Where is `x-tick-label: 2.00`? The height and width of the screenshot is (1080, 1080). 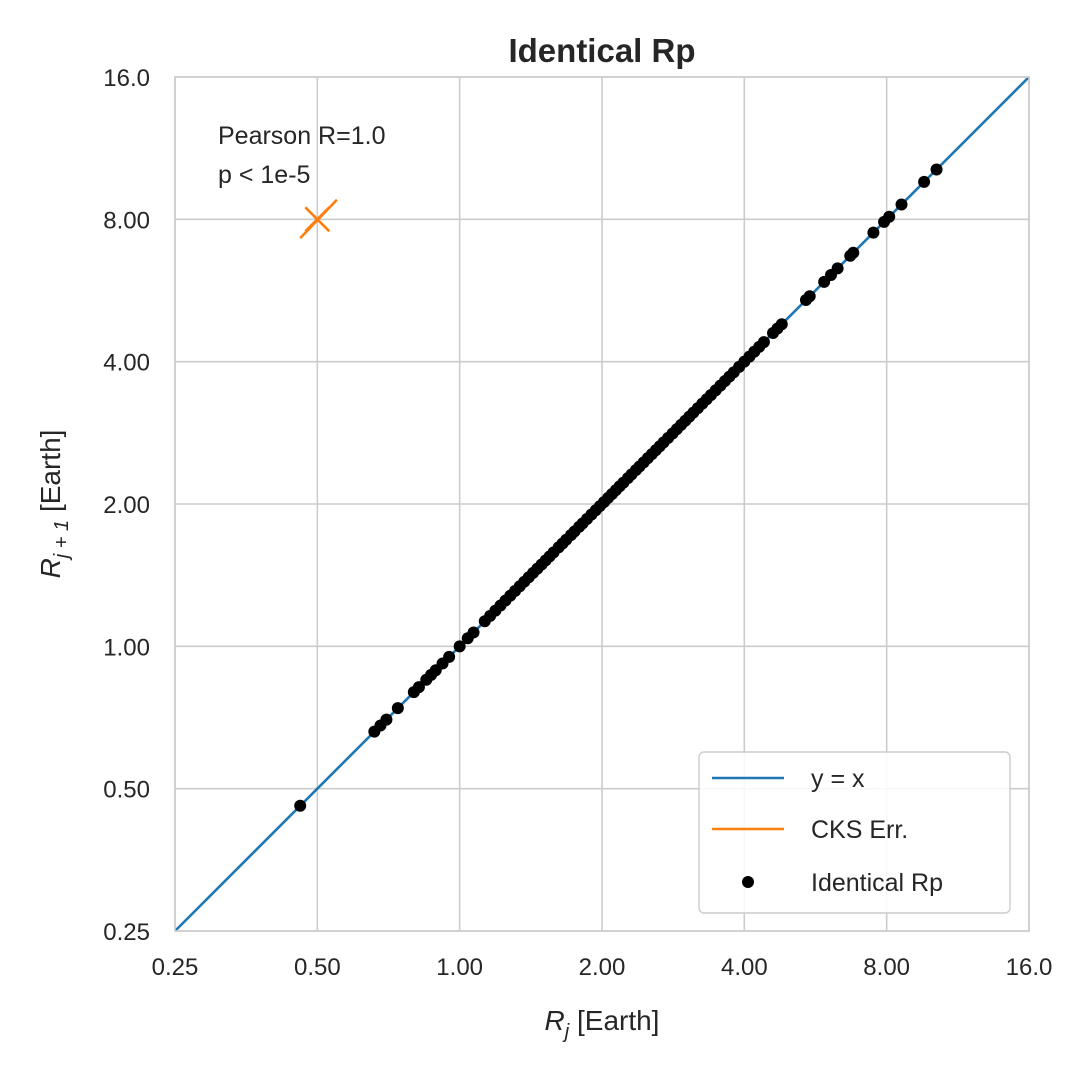 x-tick-label: 2.00 is located at coordinates (602, 967).